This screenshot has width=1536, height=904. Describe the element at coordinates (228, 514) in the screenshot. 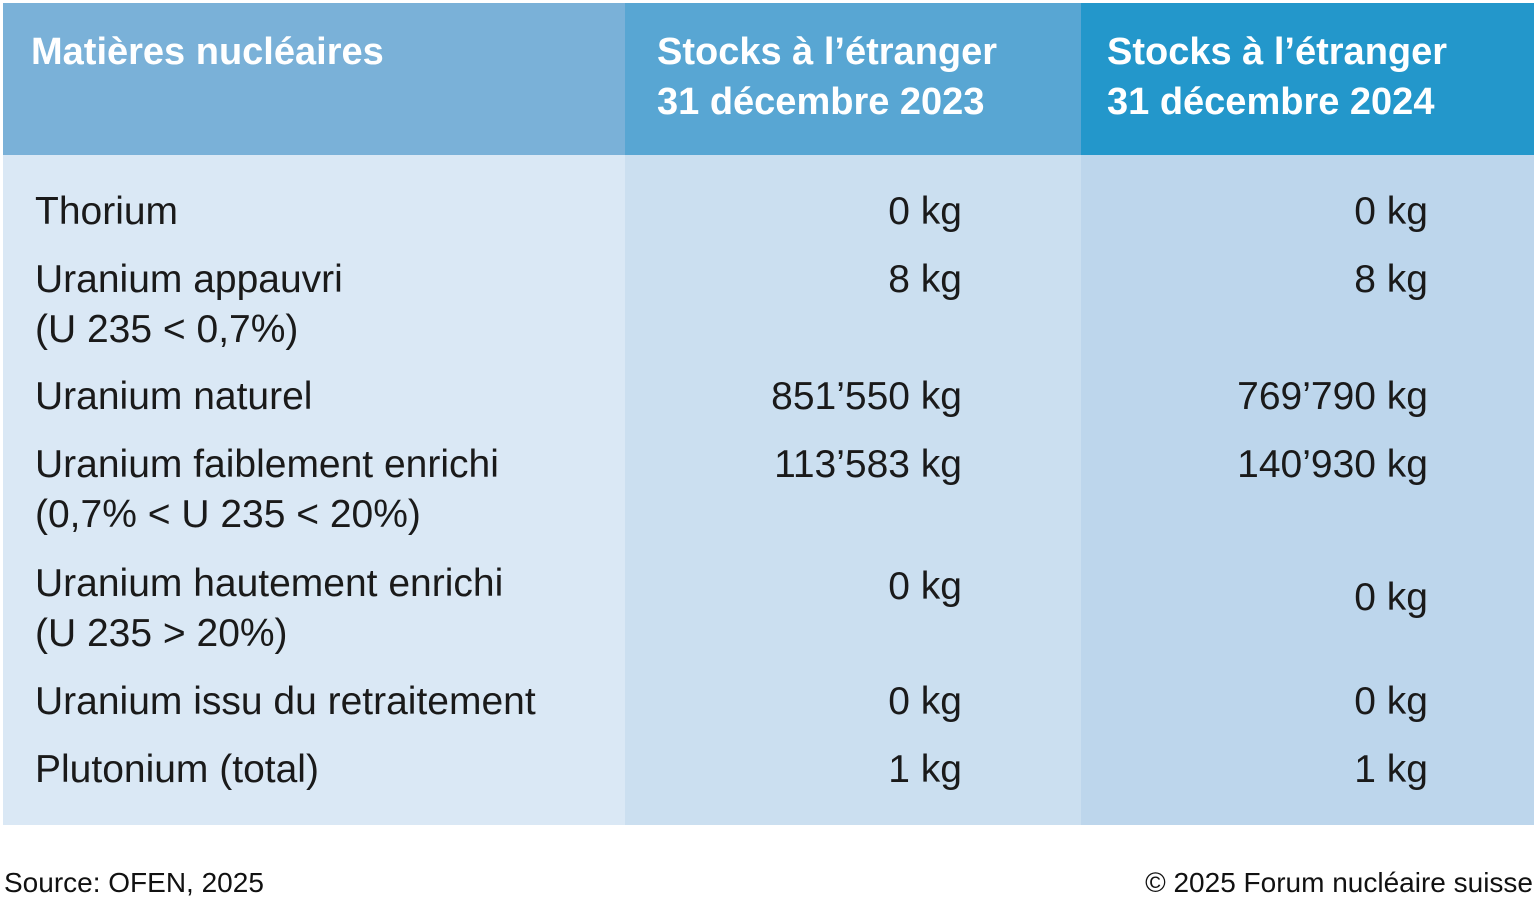

I see `row-label: (0,7% < U 235 < 20%)` at that location.